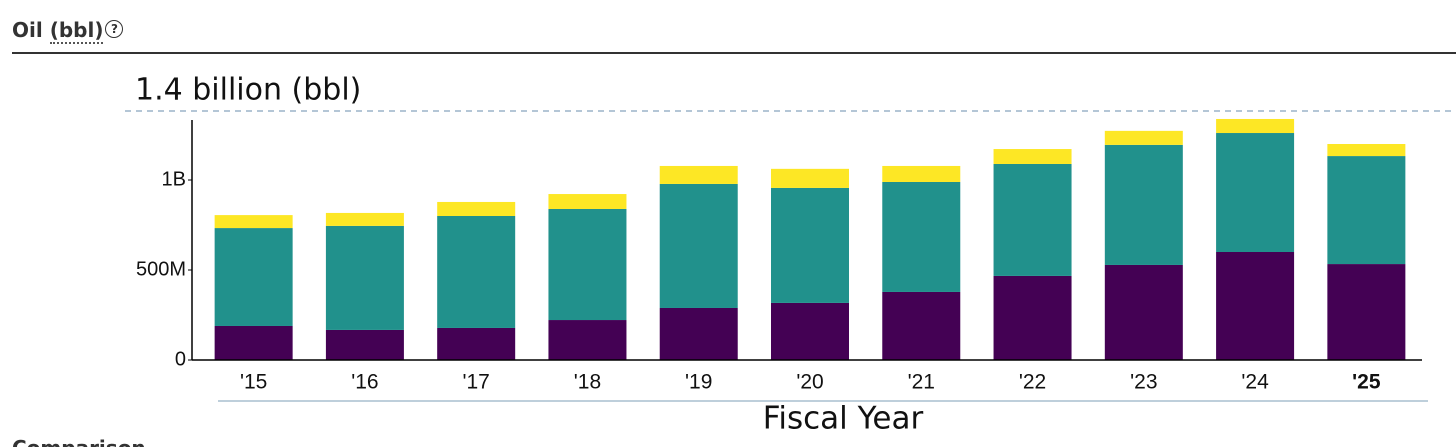  I want to click on x-tick-label: '24, so click(1255, 382).